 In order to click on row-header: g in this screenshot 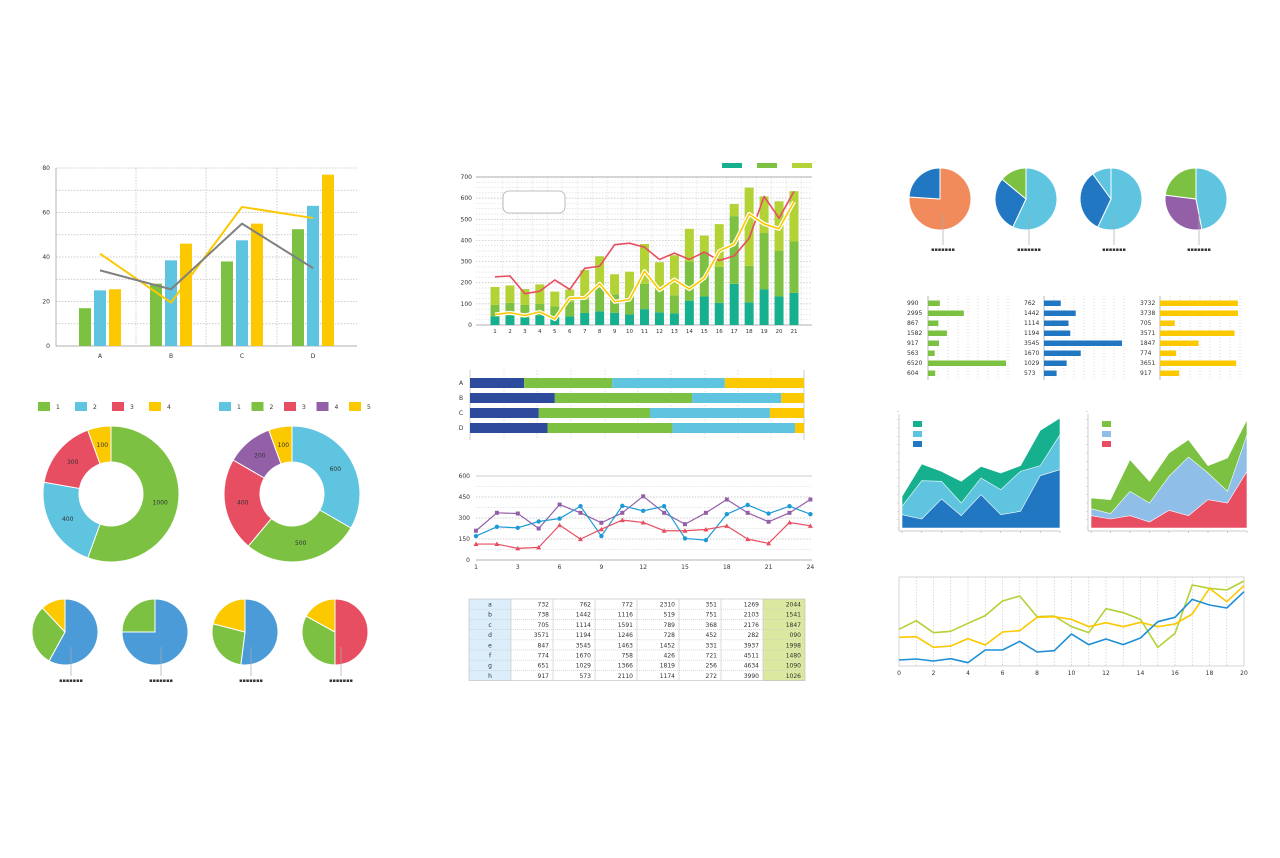, I will do `click(490, 666)`.